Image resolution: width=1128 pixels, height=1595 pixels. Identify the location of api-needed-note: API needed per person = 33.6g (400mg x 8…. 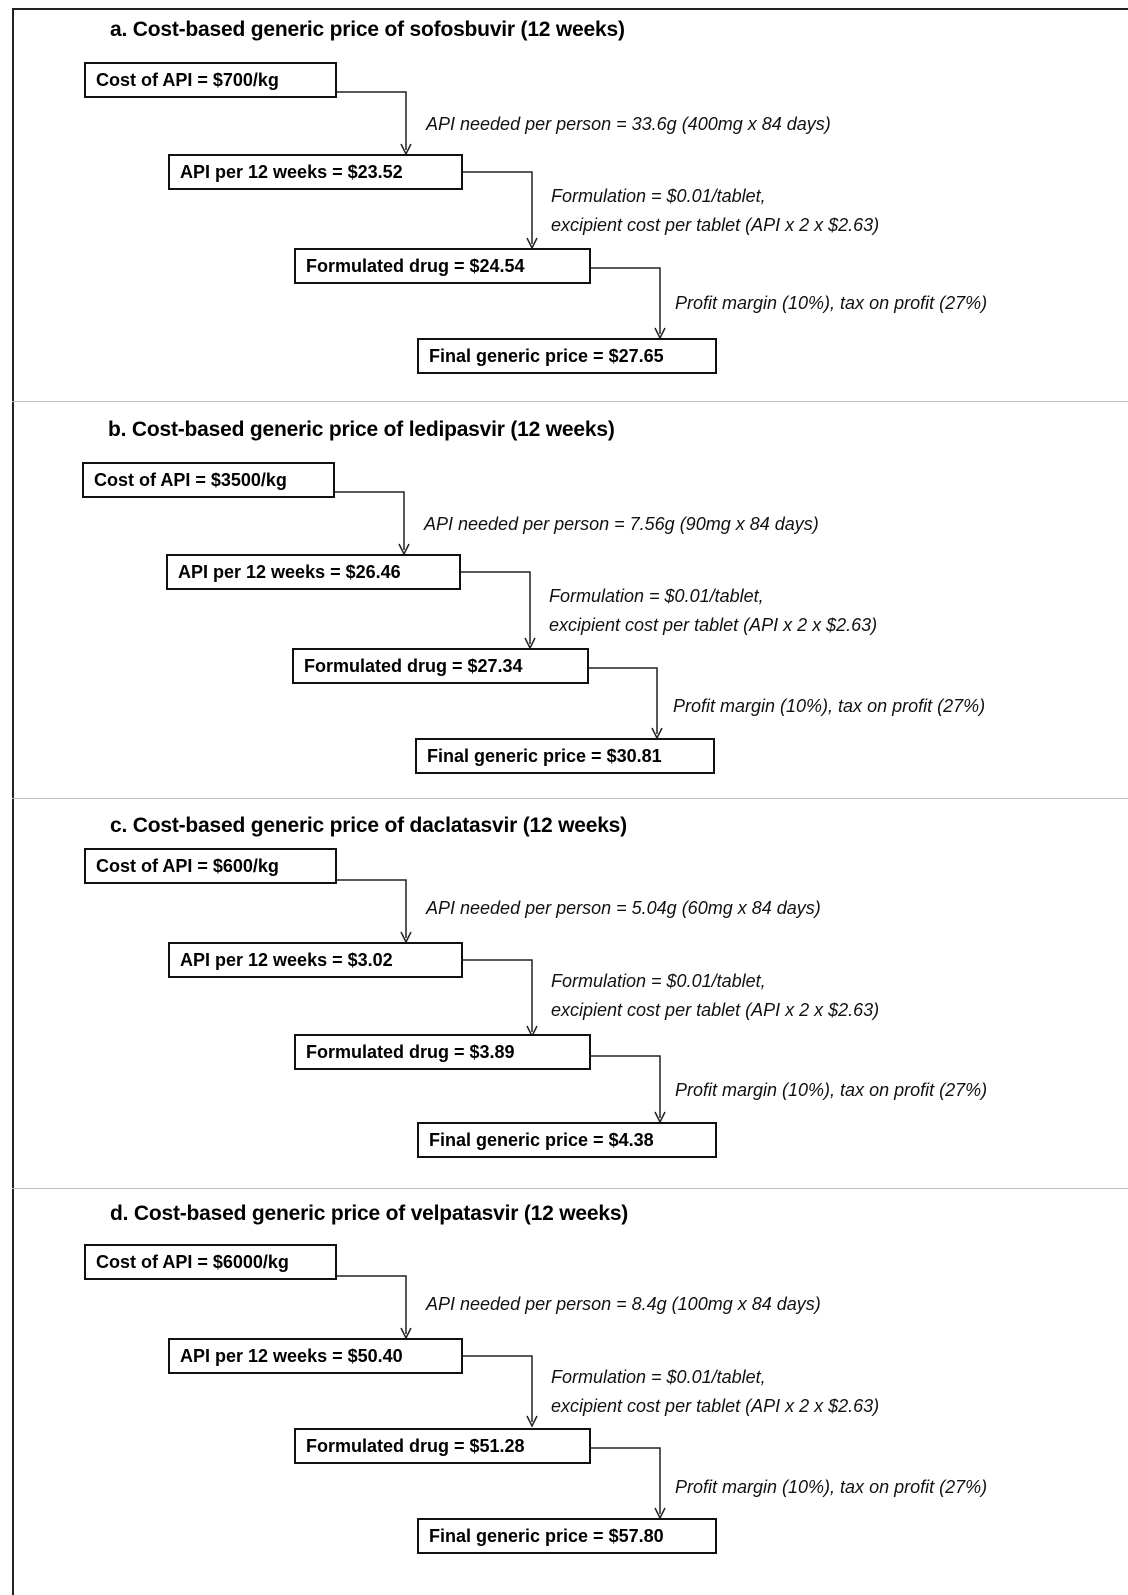
(628, 124).